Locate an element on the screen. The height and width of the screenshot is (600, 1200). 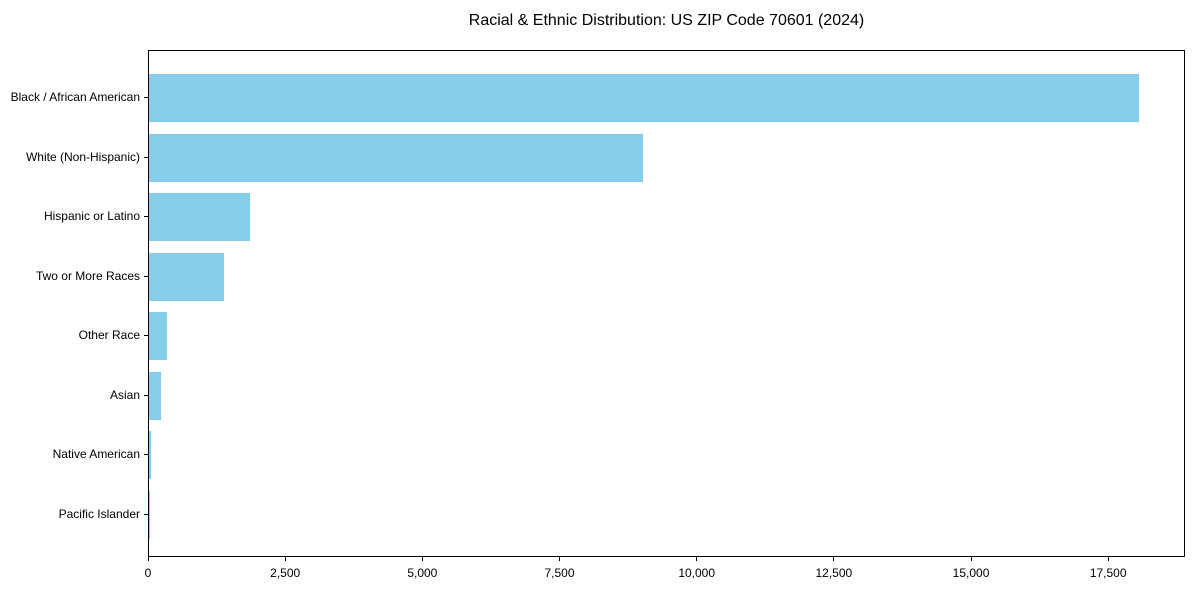
y-tick-label: Hispanic or Latino is located at coordinates (91, 216).